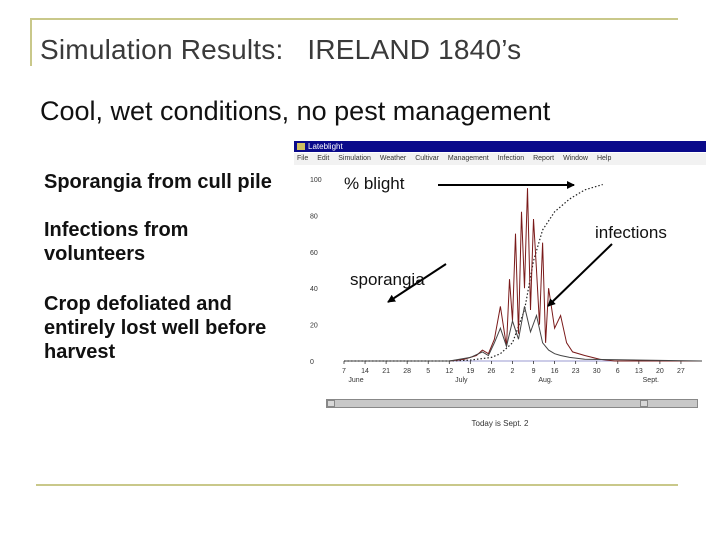  I want to click on infections-annotation: infections, so click(631, 232).